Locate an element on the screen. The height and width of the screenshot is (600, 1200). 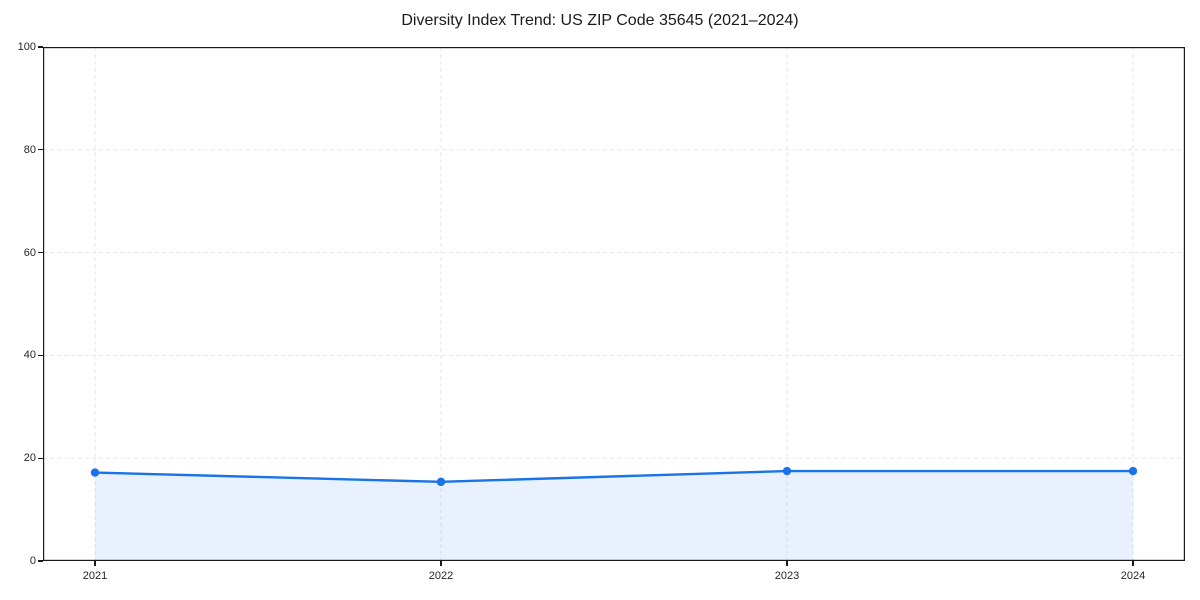
x-tick-label: 2021 is located at coordinates (95, 576).